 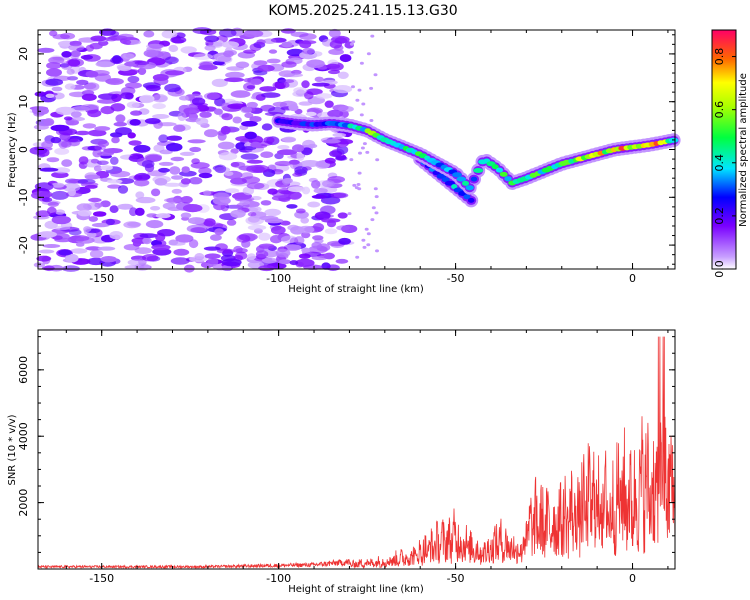 I want to click on y-tick-label: 6000, so click(x=23, y=370).